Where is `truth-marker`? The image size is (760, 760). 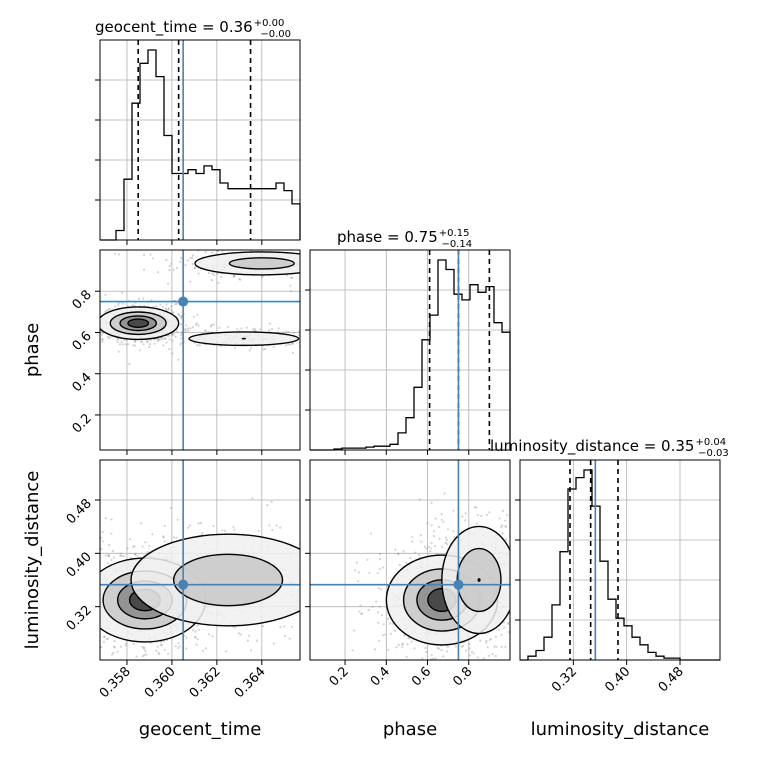
truth-marker is located at coordinates (183, 584).